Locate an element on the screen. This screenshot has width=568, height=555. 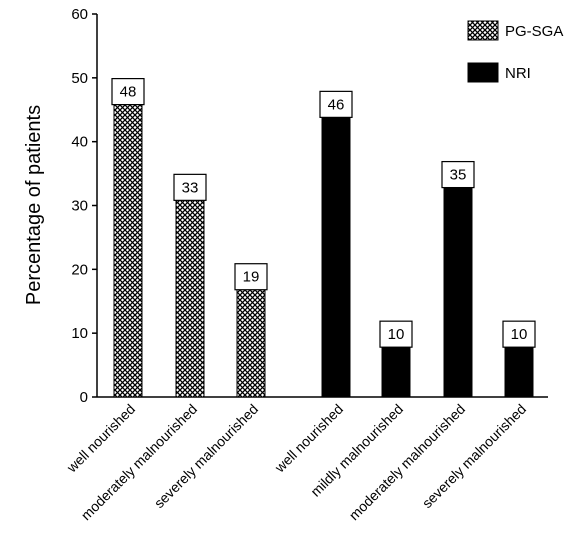
data-label: 46 is located at coordinates (336, 104).